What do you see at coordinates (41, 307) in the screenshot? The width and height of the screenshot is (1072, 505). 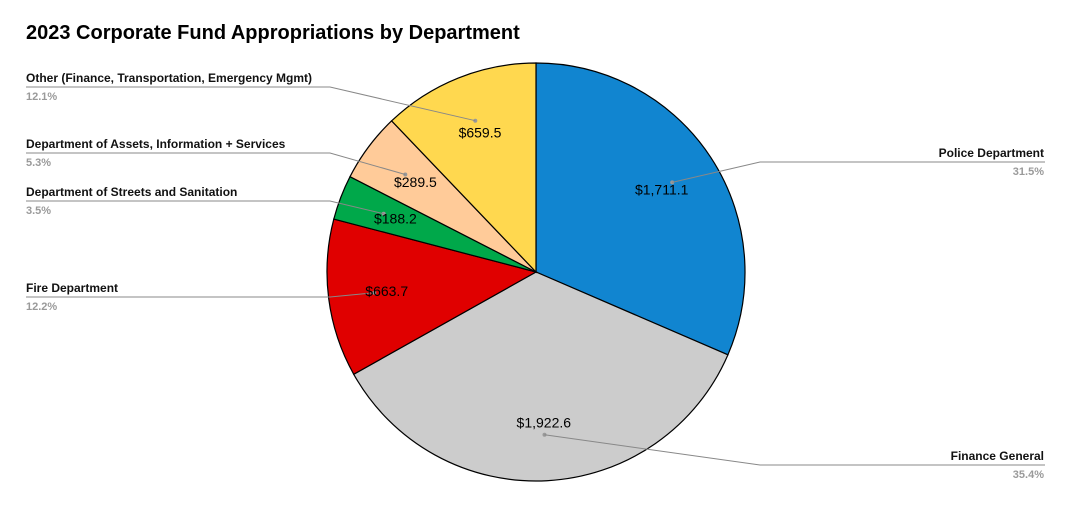 I see `legend-percent: 12.2%` at bounding box center [41, 307].